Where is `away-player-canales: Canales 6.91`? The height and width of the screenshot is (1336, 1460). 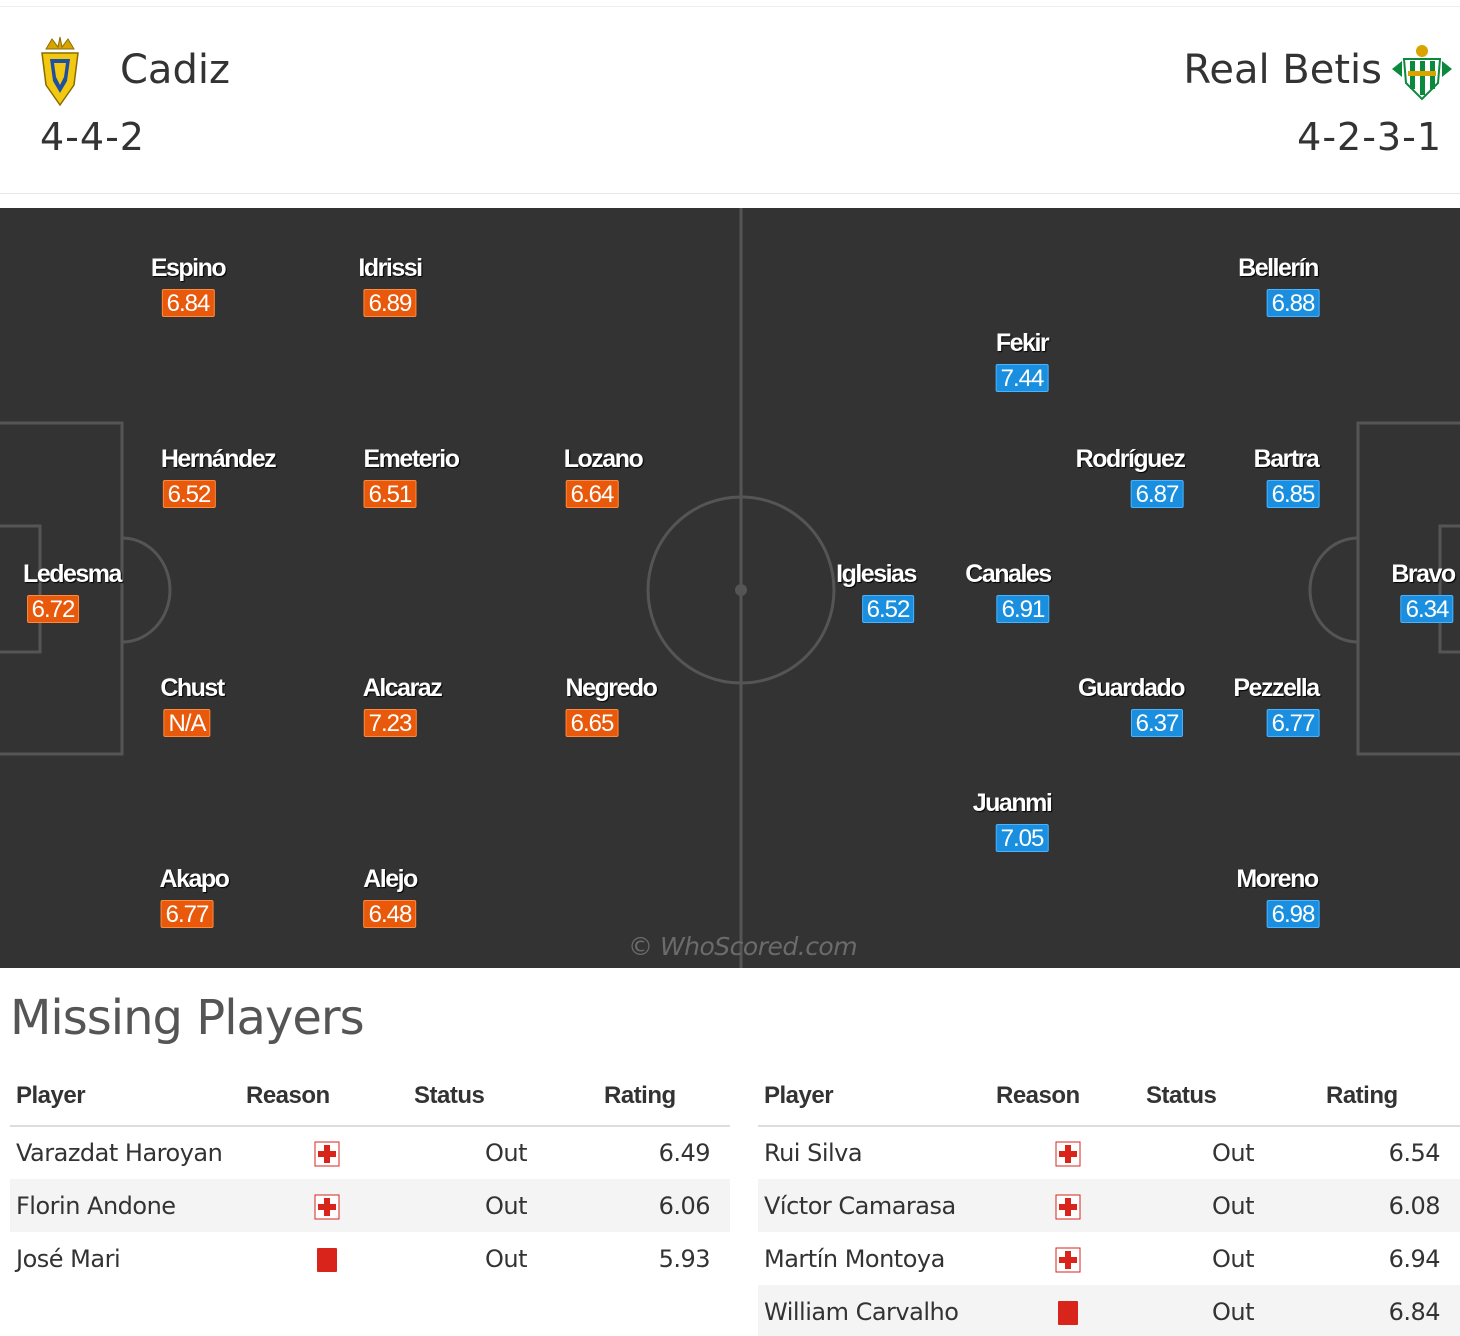
away-player-canales: Canales 6.91 is located at coordinates (1008, 591).